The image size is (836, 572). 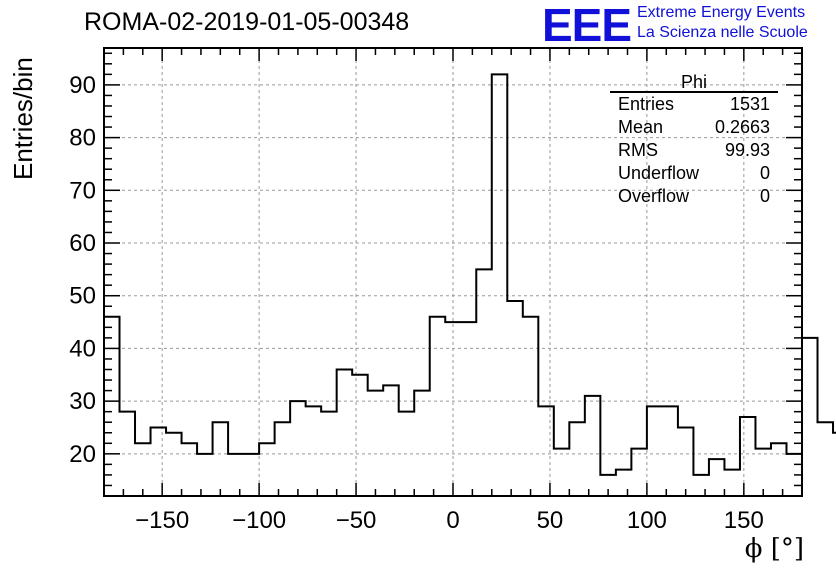 What do you see at coordinates (646, 104) in the screenshot?
I see `stats-row-label: Entries` at bounding box center [646, 104].